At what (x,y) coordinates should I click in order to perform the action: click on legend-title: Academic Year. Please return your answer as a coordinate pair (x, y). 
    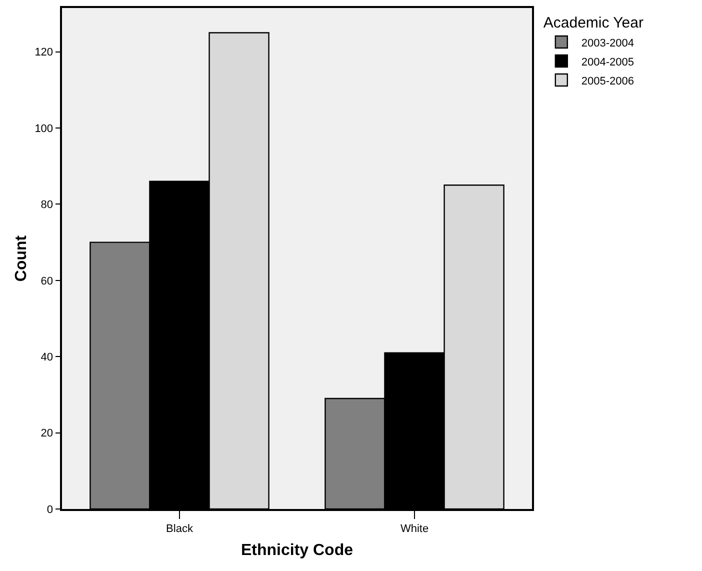
    Looking at the image, I should click on (593, 23).